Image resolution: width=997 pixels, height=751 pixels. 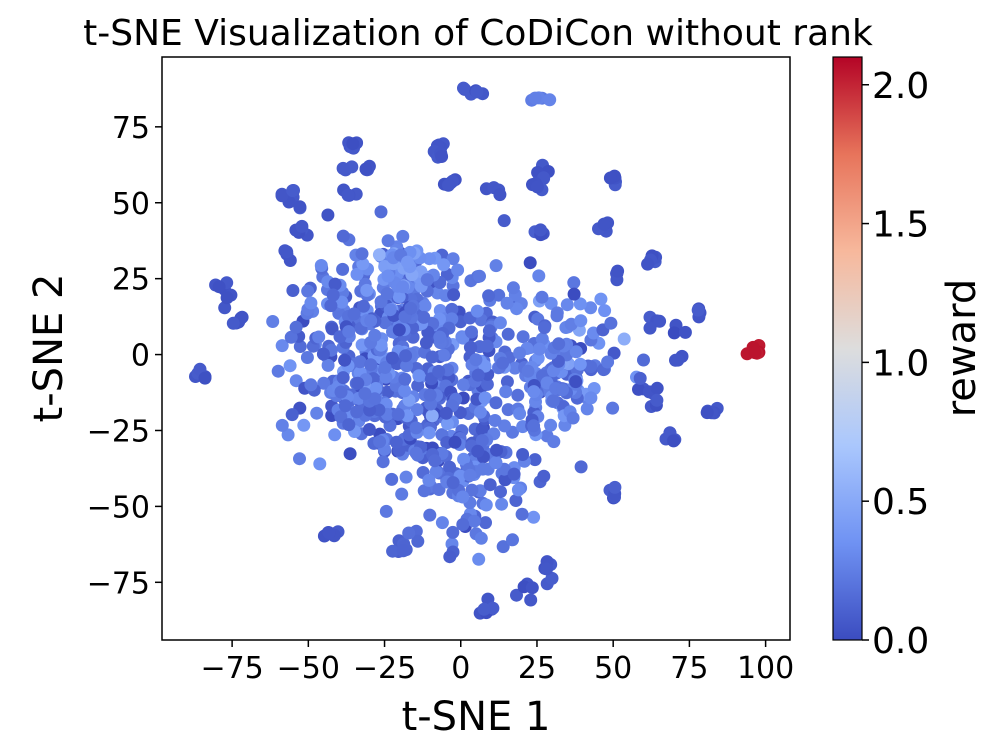 I want to click on y-tick-label: 75, so click(x=131, y=128).